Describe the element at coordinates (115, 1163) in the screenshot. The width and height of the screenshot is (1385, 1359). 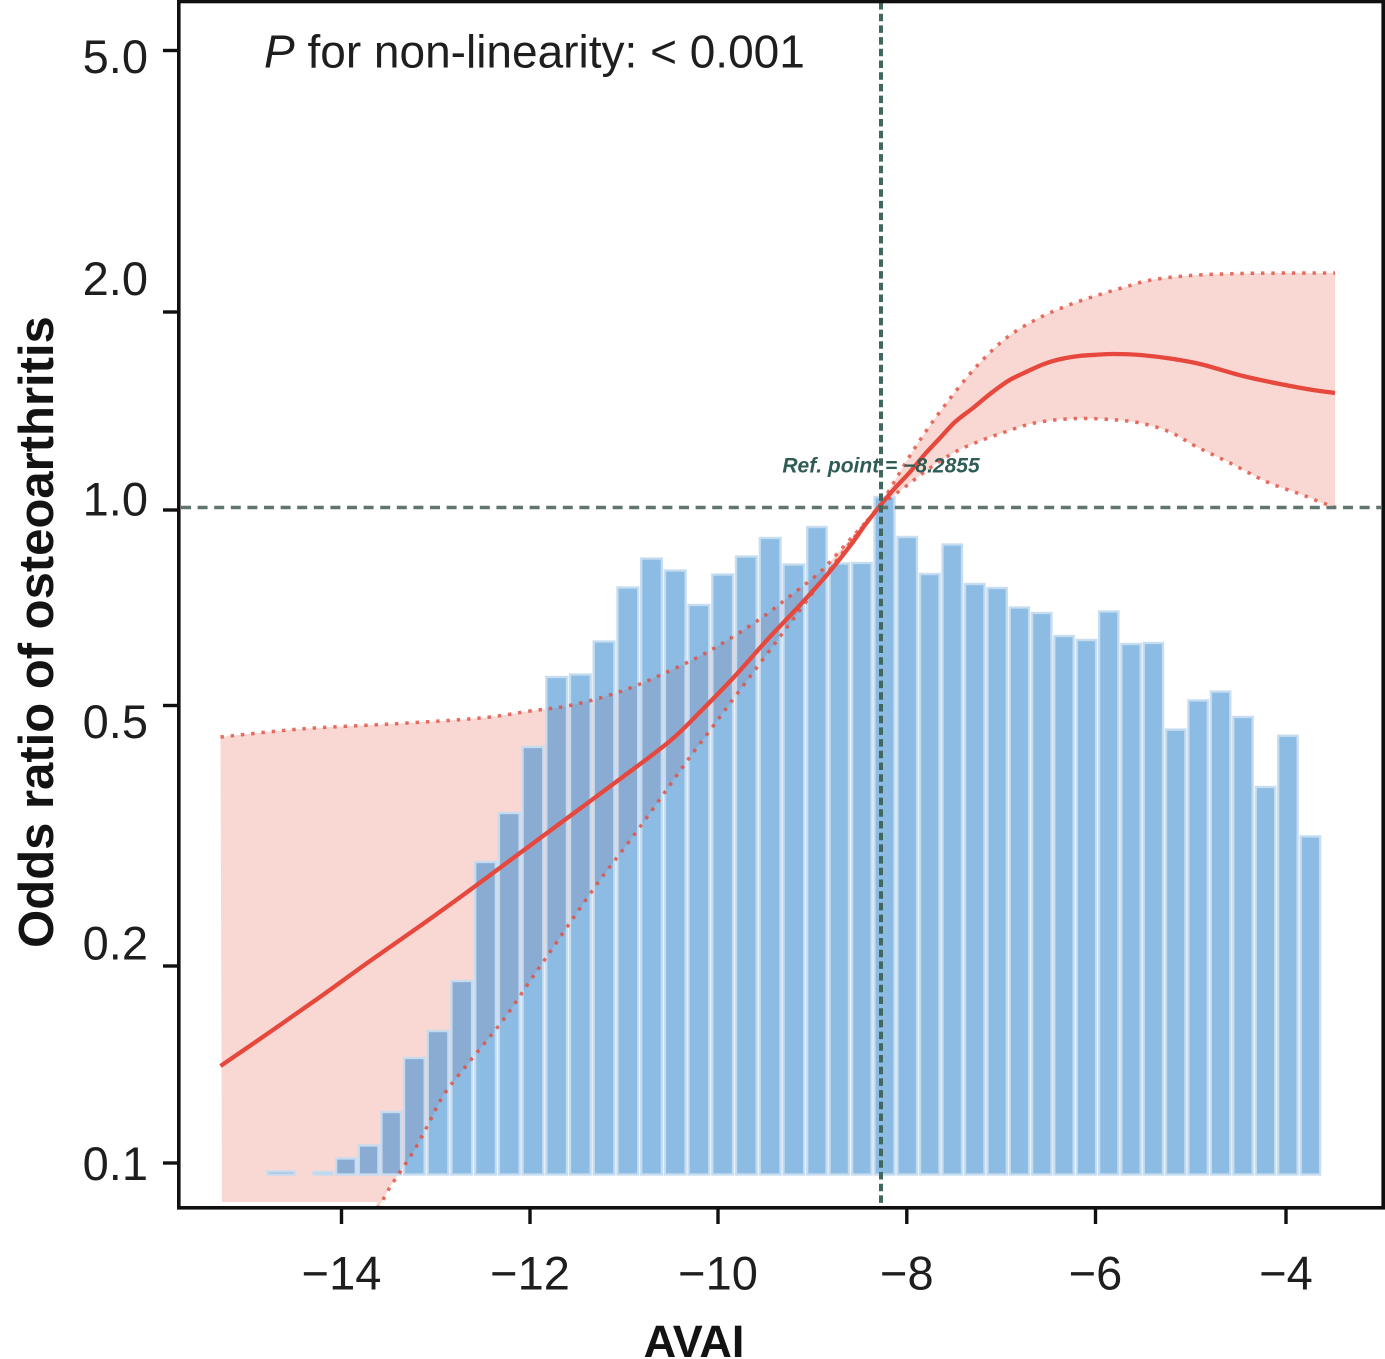
I see `svg-text: 0.1` at that location.